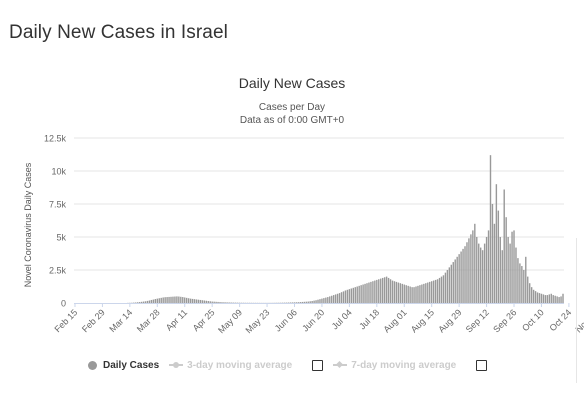  Describe the element at coordinates (318, 365) in the screenshot. I see `checkbox-3-day-average` at that location.